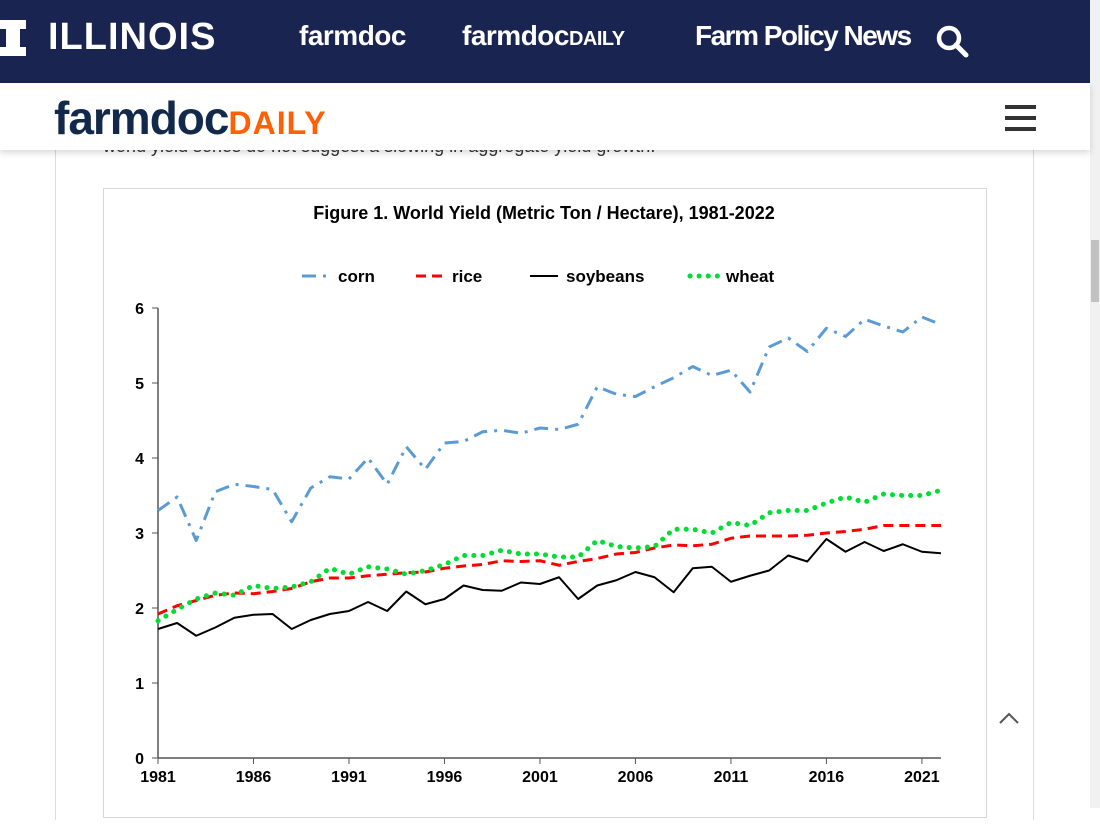 This screenshot has width=1100, height=824. What do you see at coordinates (139, 384) in the screenshot?
I see `y-tick-label: 5` at bounding box center [139, 384].